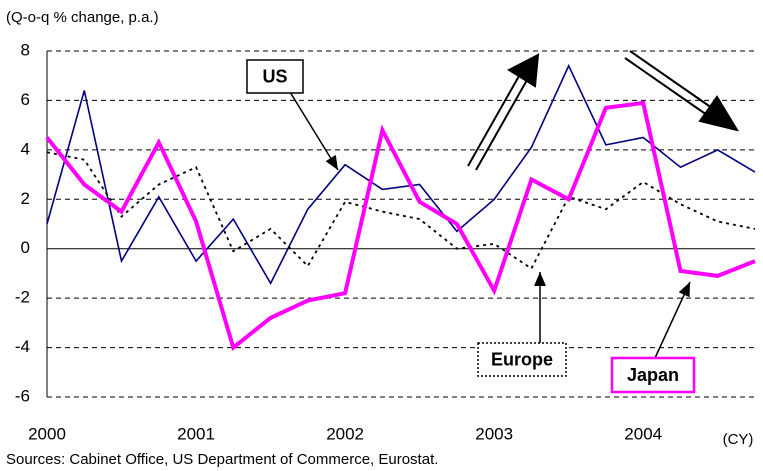  Describe the element at coordinates (25, 198) in the screenshot. I see `y-tick-label: 2` at that location.